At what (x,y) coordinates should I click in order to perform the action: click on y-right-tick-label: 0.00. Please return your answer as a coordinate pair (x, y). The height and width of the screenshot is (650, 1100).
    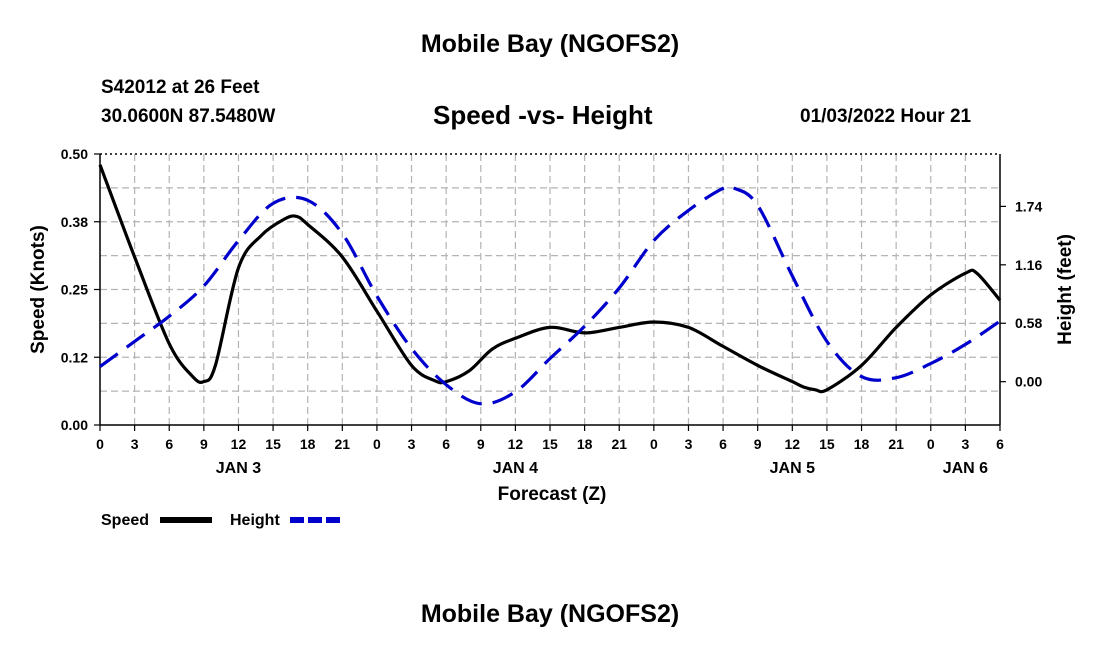
    Looking at the image, I should click on (1028, 382).